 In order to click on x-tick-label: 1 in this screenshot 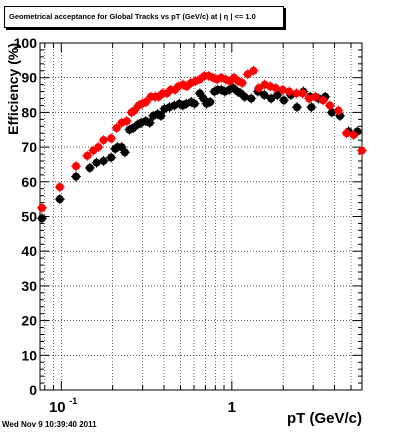, I will do `click(232, 407)`.